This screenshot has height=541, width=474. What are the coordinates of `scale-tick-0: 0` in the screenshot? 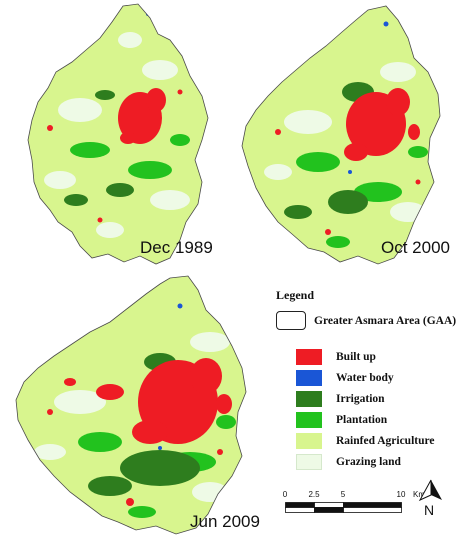 It's located at (285, 494).